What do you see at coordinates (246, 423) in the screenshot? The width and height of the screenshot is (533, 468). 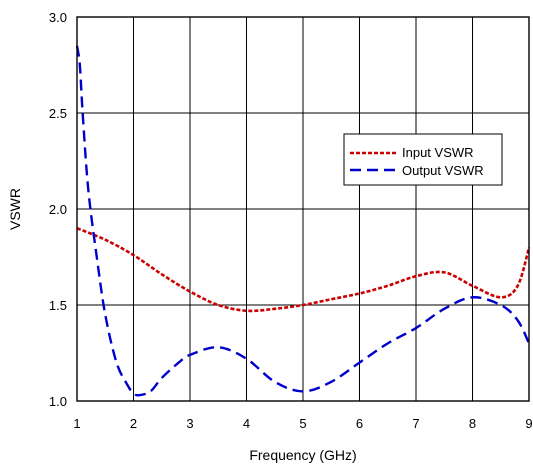 I see `x-tick-label: 4` at bounding box center [246, 423].